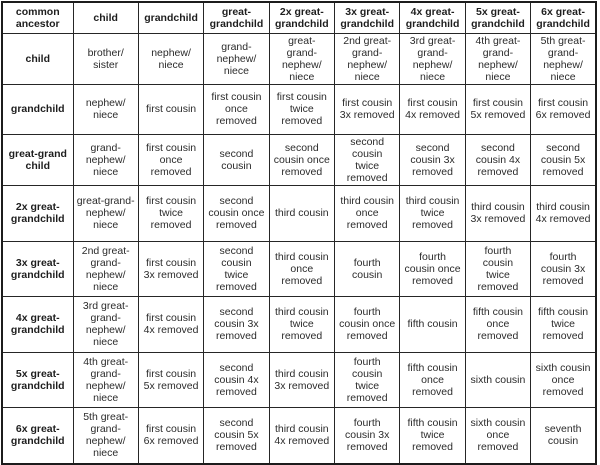 The height and width of the screenshot is (465, 600). What do you see at coordinates (105, 213) in the screenshot?
I see `relationship-cell: great-grand- nephew/ niece` at bounding box center [105, 213].